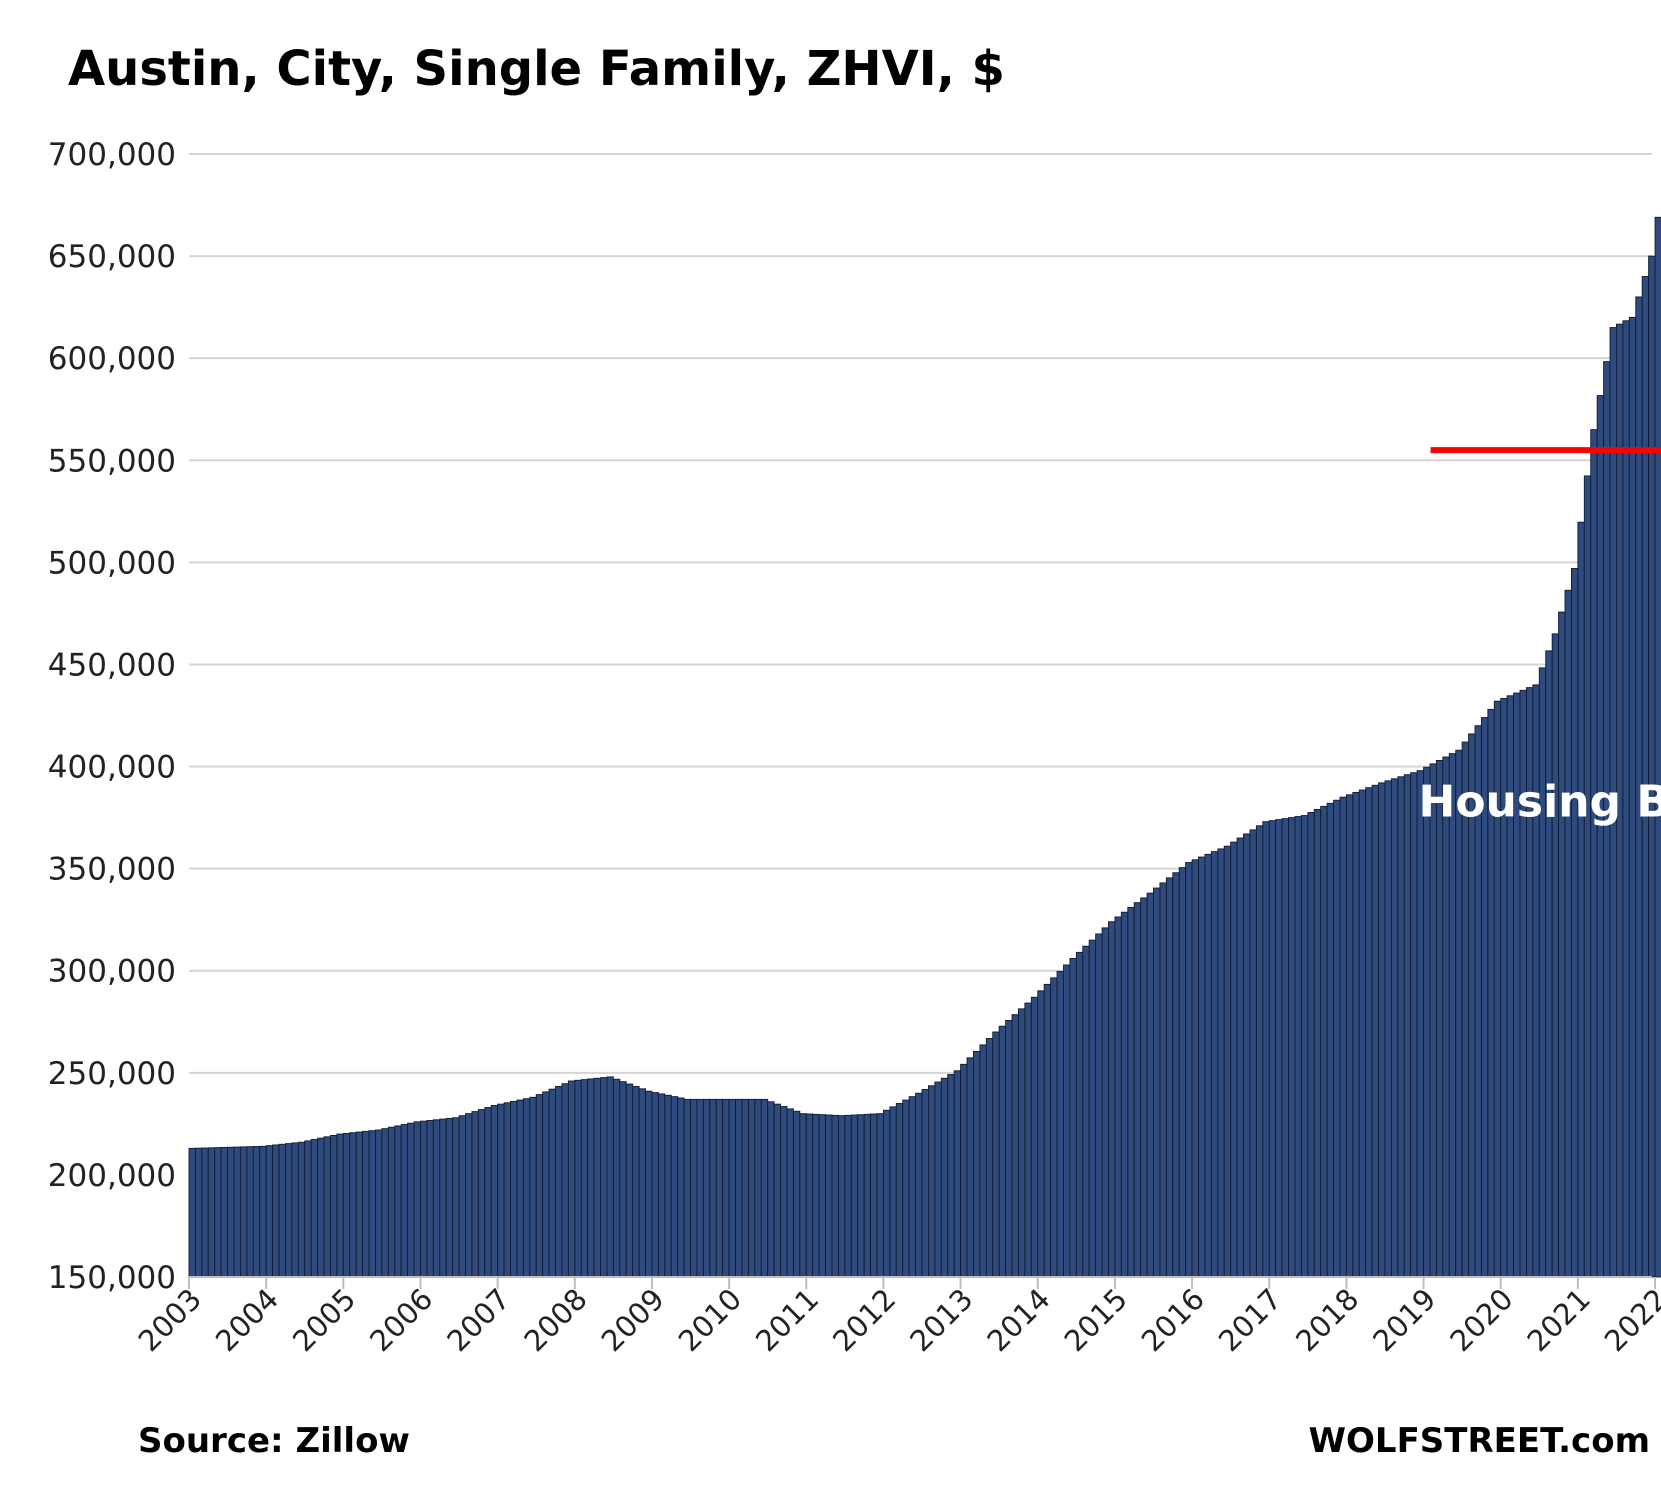  What do you see at coordinates (536, 69) in the screenshot?
I see `chart-title: Austin, City, Single Family, ZHVI, $` at bounding box center [536, 69].